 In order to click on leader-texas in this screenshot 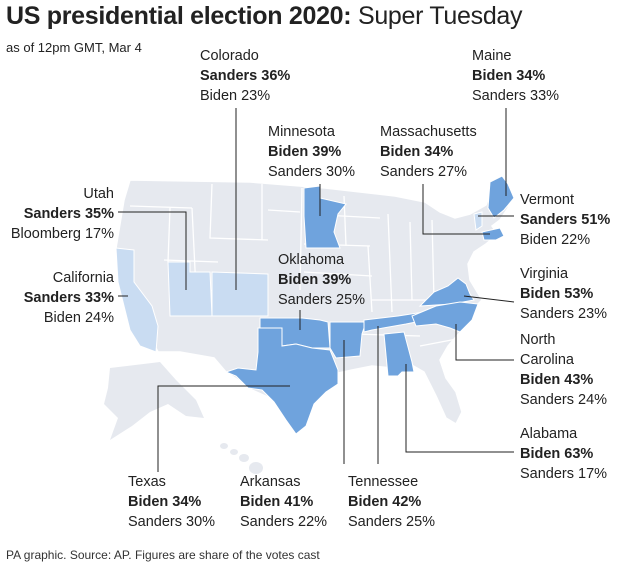, I will do `click(223, 428)`.